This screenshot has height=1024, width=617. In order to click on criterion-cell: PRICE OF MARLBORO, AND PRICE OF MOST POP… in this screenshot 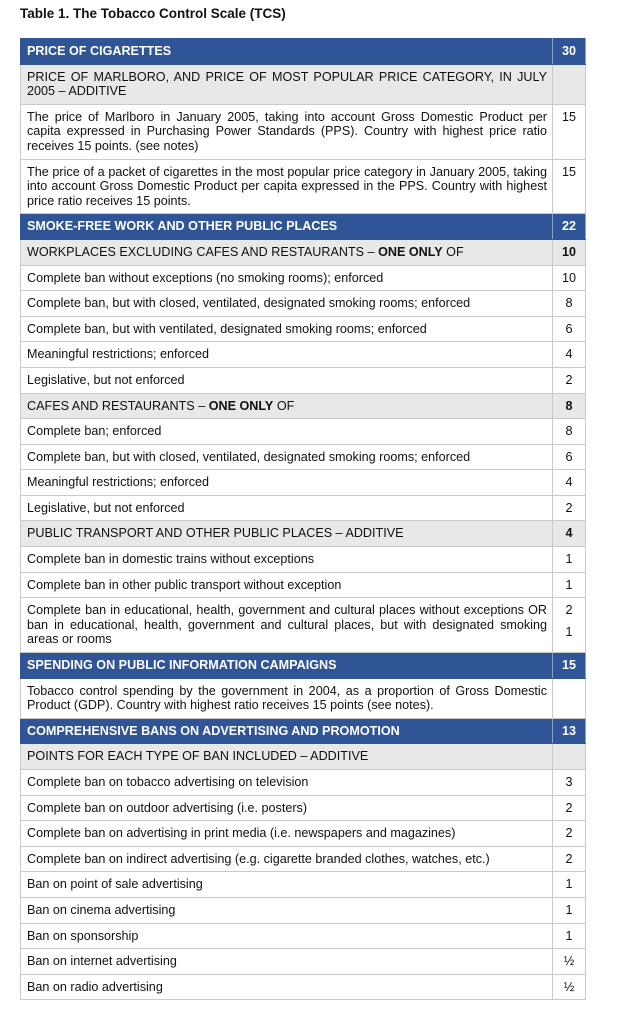, I will do `click(286, 84)`.